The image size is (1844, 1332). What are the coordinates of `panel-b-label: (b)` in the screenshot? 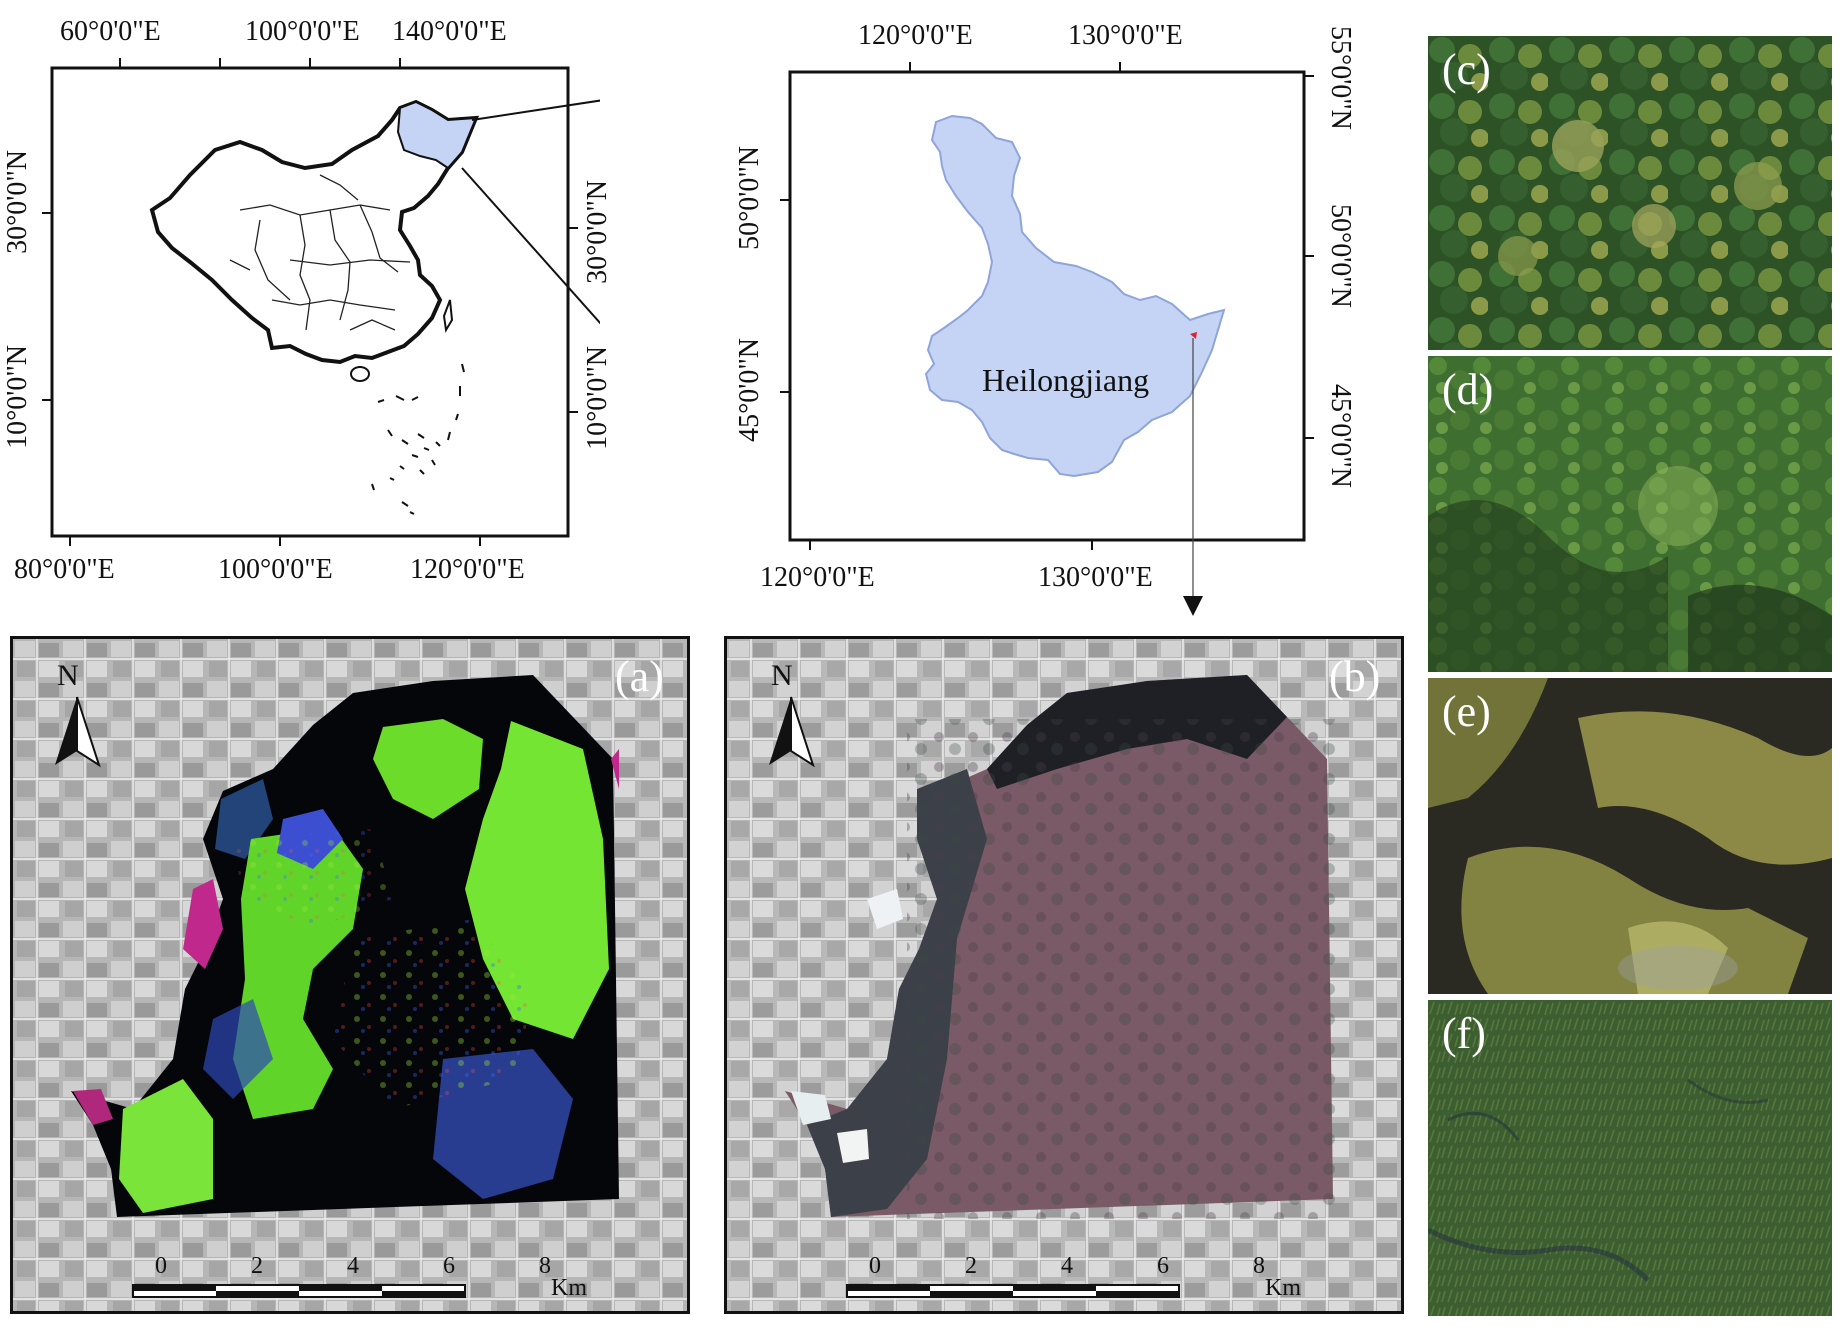 It's located at (1355, 676).